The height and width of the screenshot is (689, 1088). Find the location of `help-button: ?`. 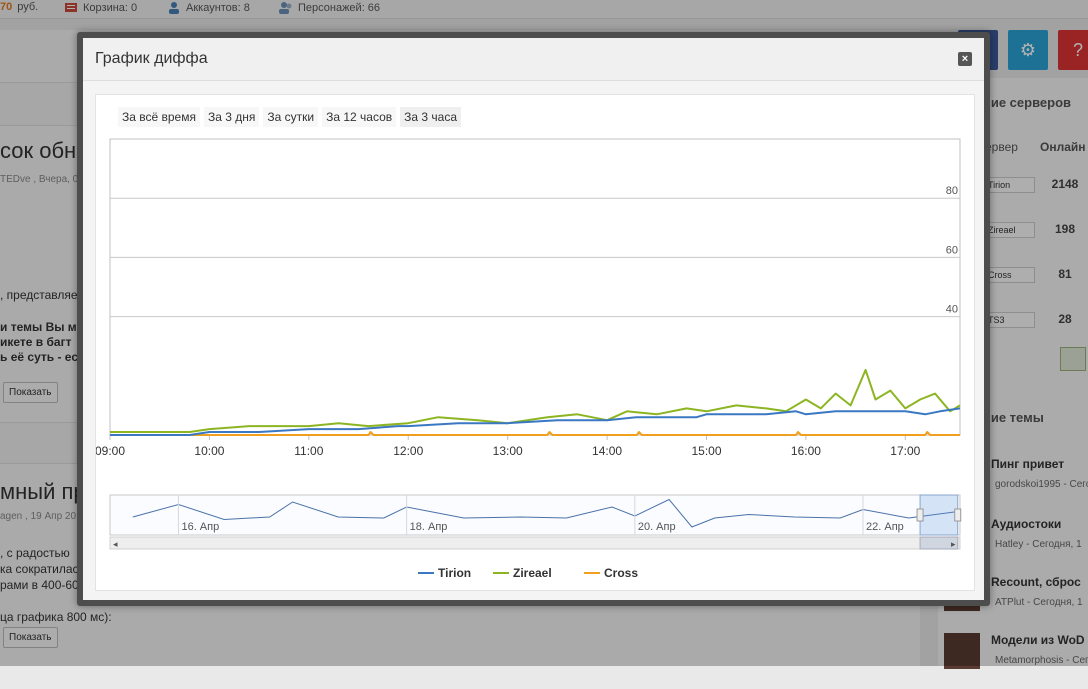

help-button: ? is located at coordinates (1073, 50).